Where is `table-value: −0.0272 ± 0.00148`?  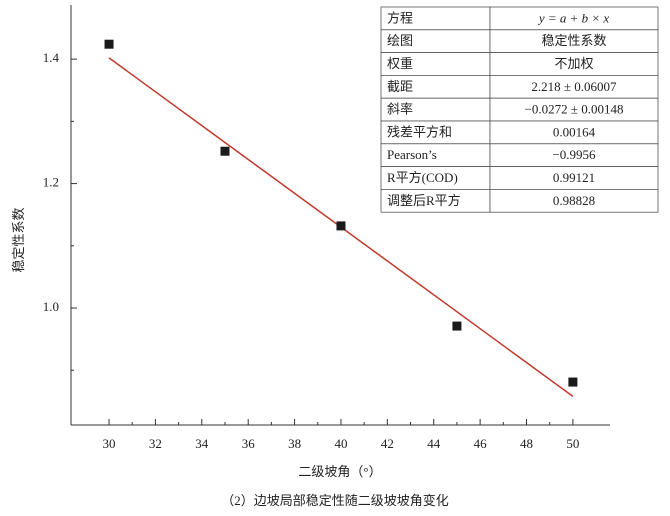 table-value: −0.0272 ± 0.00148 is located at coordinates (574, 109).